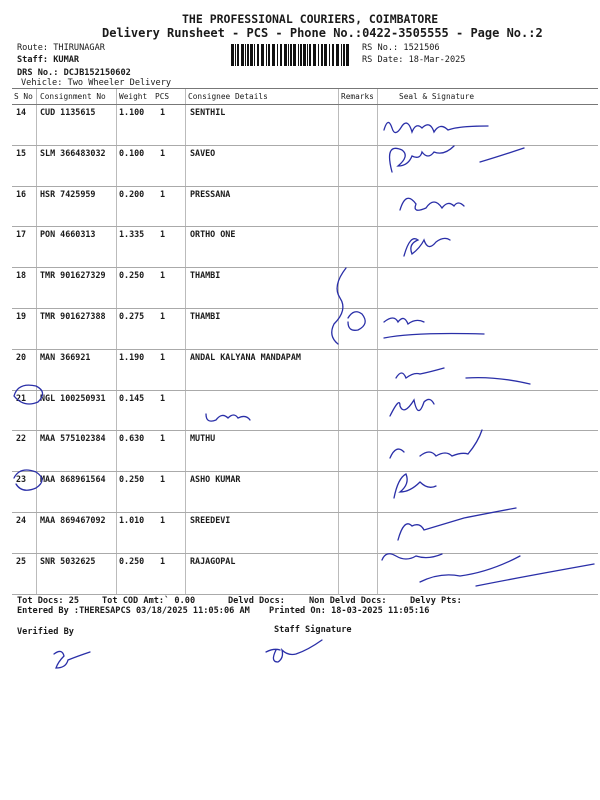 The width and height of the screenshot is (600, 800). Describe the element at coordinates (21, 193) in the screenshot. I see `cell-sno: 16` at that location.